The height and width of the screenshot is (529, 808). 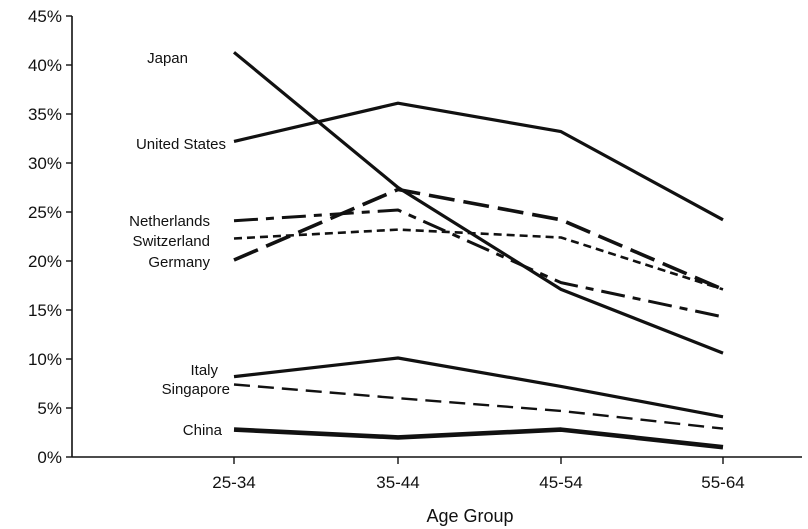 What do you see at coordinates (50, 237) in the screenshot?
I see `y-ticks: 0% 5% 10% 15% 20% 25% 30% 35% 40% 45%` at bounding box center [50, 237].